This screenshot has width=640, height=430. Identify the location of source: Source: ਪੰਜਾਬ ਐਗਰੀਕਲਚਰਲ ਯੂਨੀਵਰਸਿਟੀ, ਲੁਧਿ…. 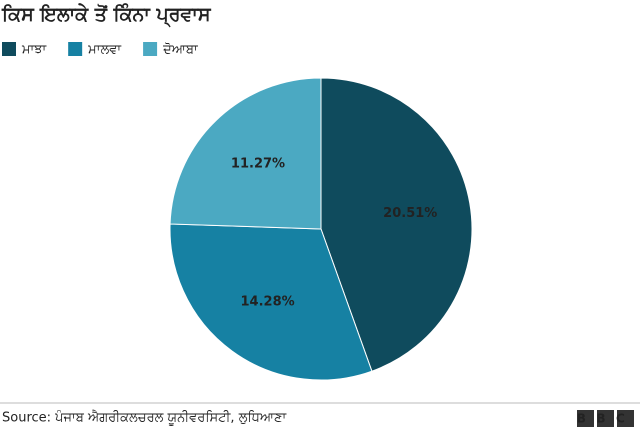
(144, 418).